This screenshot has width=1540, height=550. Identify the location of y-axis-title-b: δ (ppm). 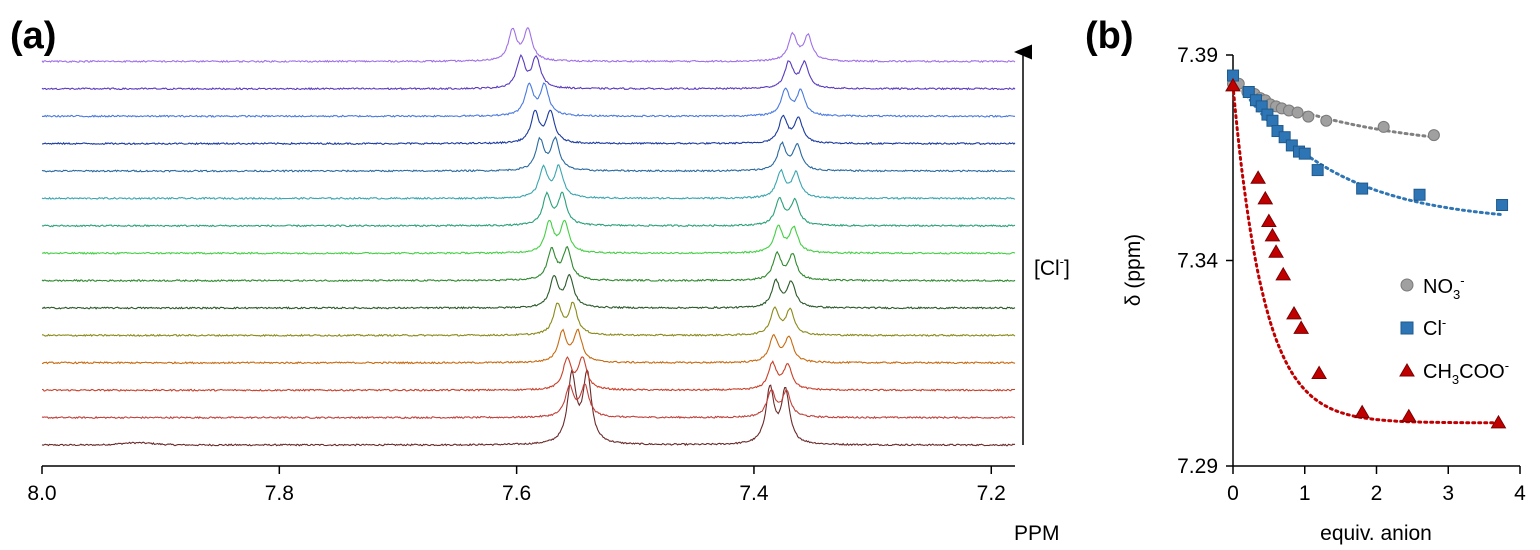
(1133, 270).